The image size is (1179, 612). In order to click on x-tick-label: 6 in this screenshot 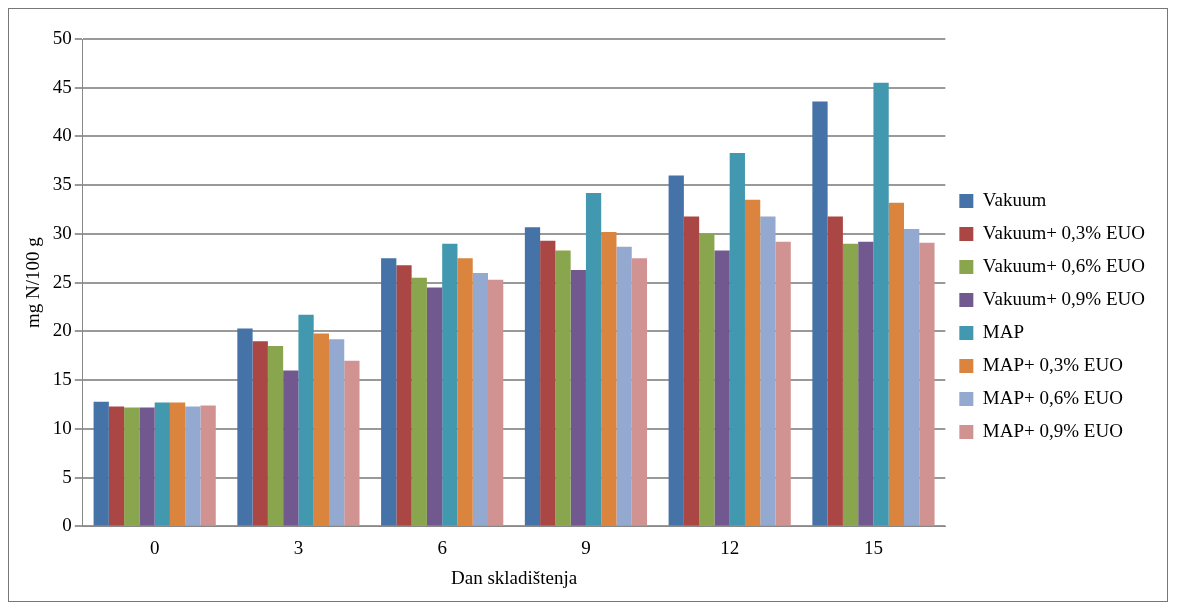, I will do `click(442, 547)`.